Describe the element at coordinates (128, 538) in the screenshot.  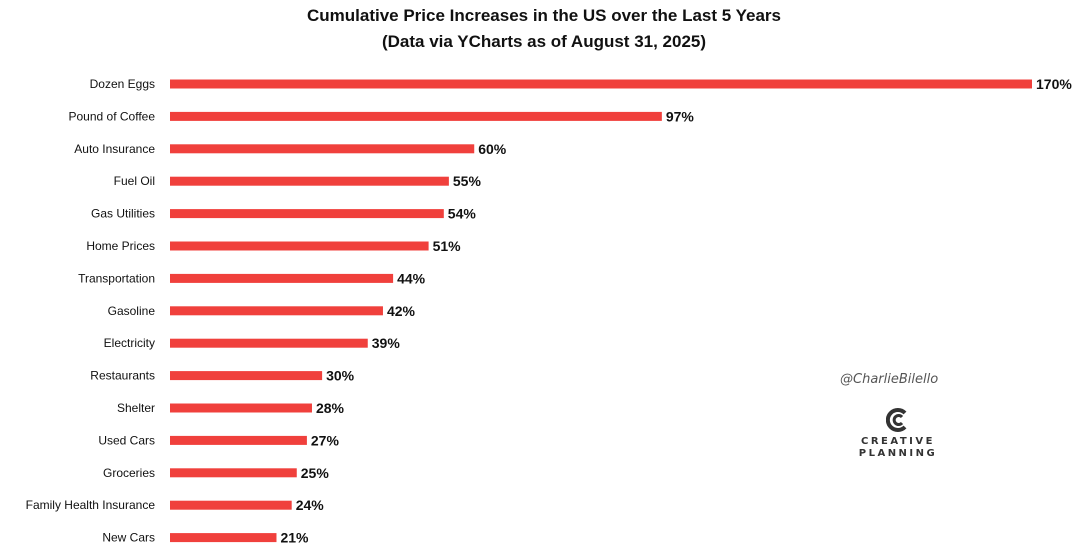
I see `category-label: New Cars` at that location.